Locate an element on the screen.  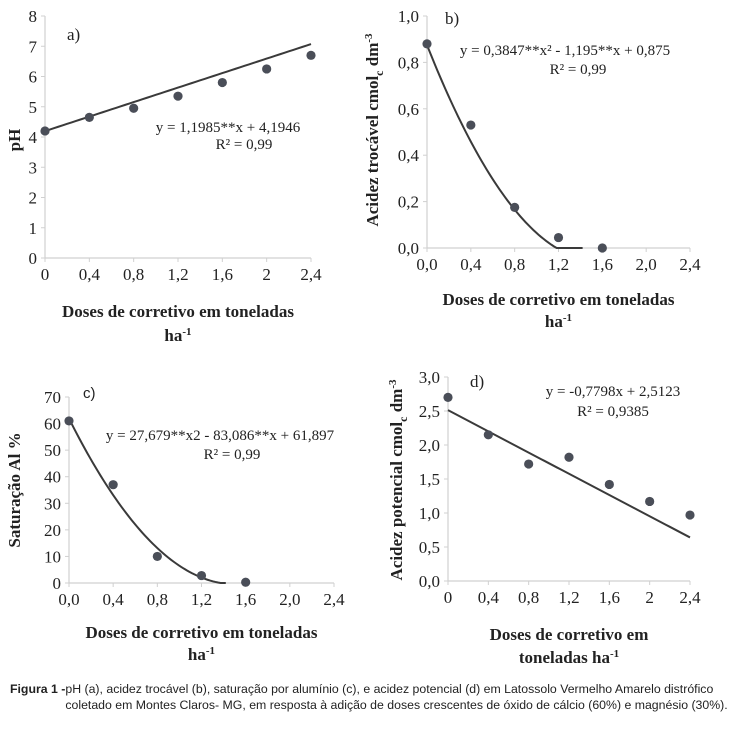
y-tick-label: 70 is located at coordinates (52, 397).